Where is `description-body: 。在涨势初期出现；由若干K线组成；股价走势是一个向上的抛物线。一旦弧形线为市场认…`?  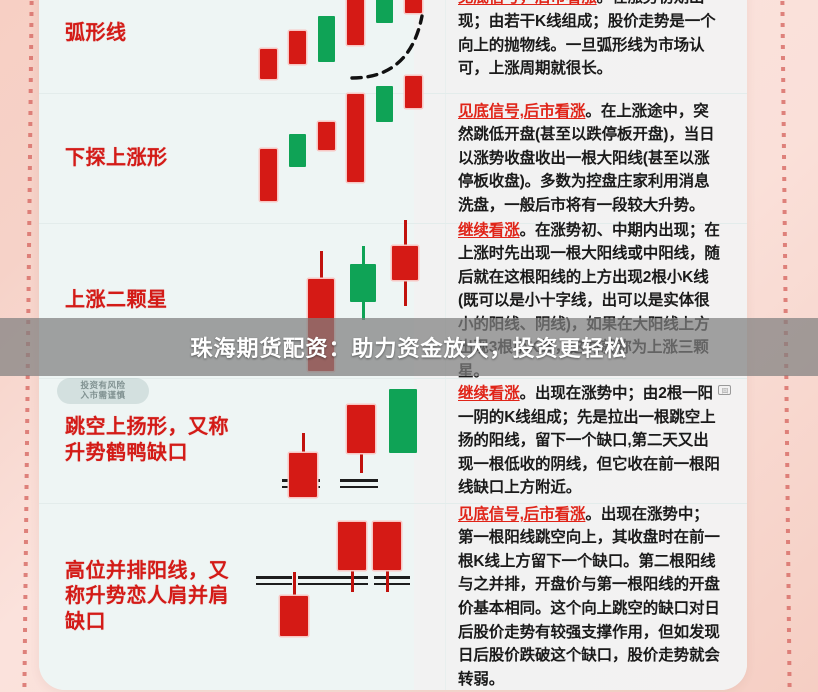
description-body: 。在涨势初期出现；由若干K线组成；股价走势是一个向上的抛物线。一旦弧形线为市场认… is located at coordinates (587, 39).